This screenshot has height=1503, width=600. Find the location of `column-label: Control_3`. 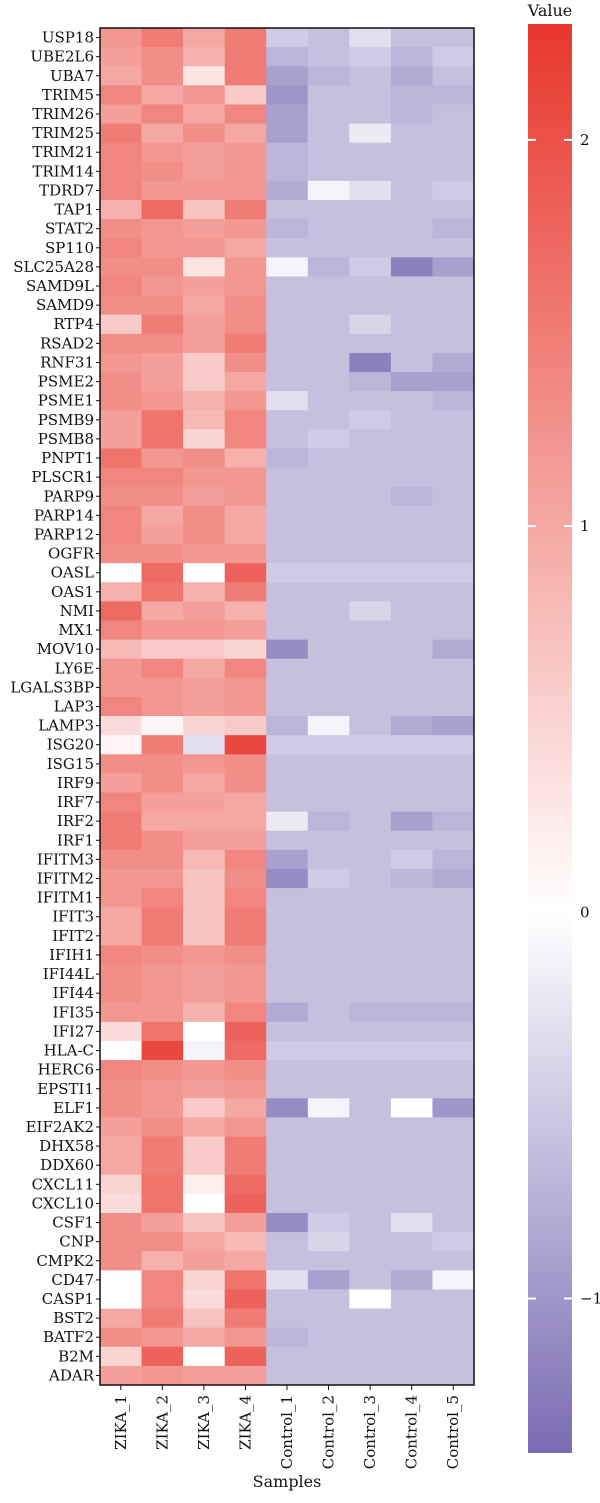

column-label: Control_3 is located at coordinates (370, 1432).